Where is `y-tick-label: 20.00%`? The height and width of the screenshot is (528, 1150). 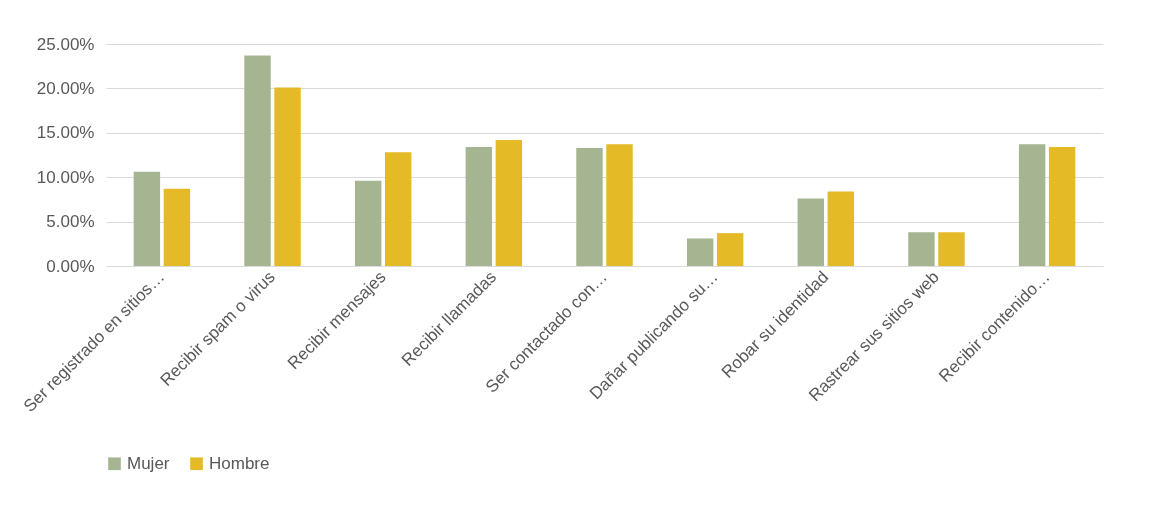
y-tick-label: 20.00% is located at coordinates (65, 88).